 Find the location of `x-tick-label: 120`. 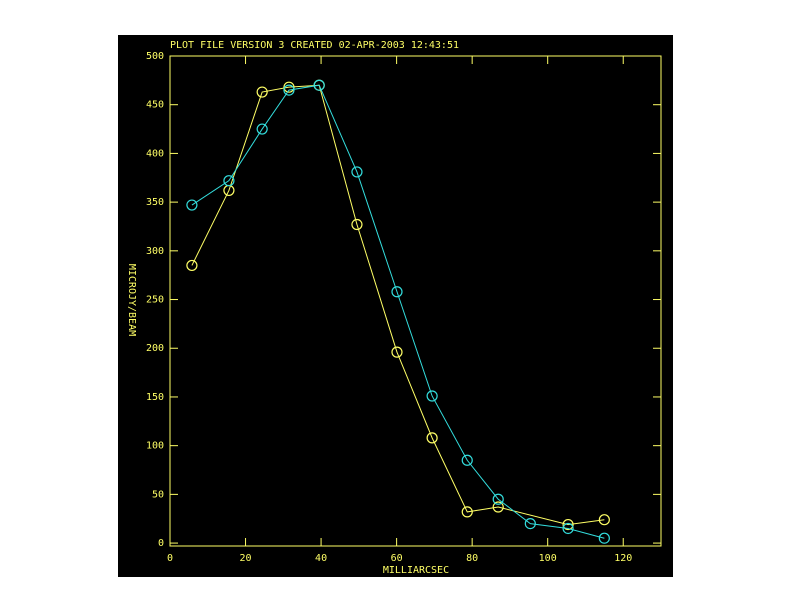

x-tick-label: 120 is located at coordinates (623, 558).